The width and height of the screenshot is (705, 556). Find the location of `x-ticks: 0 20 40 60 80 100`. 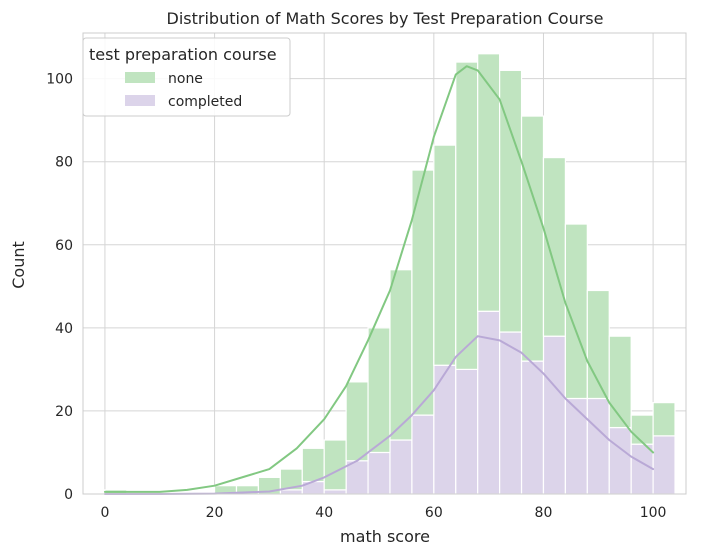

x-ticks: 0 20 40 60 80 100 is located at coordinates (383, 513).